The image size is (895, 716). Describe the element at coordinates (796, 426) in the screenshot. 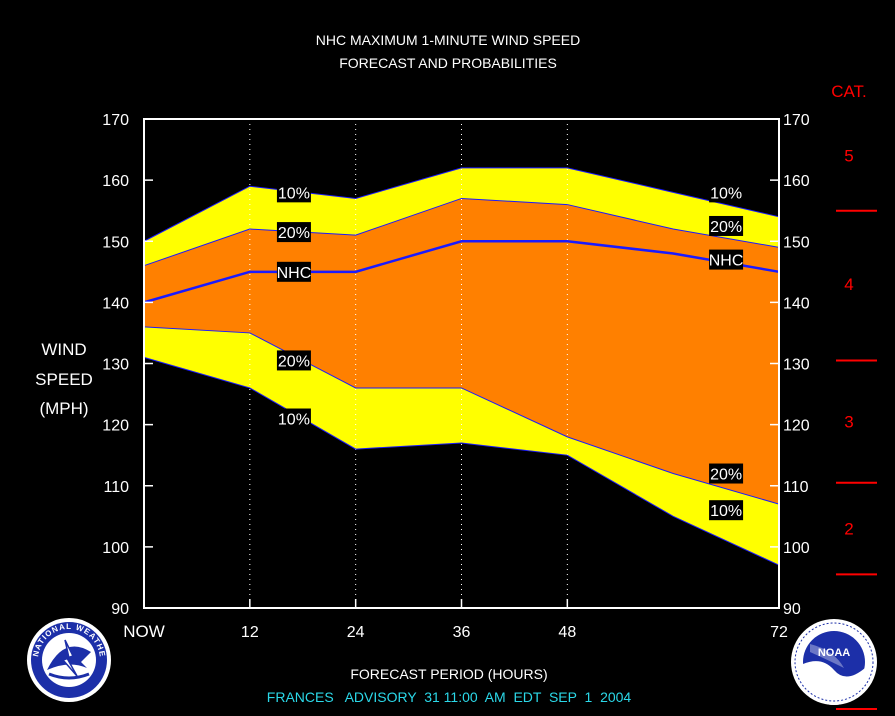

I see `y-tick-label-right: 120` at that location.